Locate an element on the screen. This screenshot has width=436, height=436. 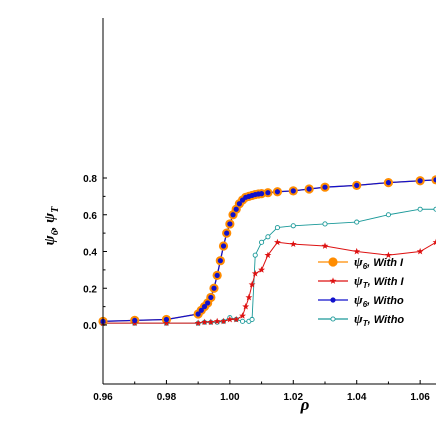
x-tick-label: 0.96 is located at coordinates (103, 397).